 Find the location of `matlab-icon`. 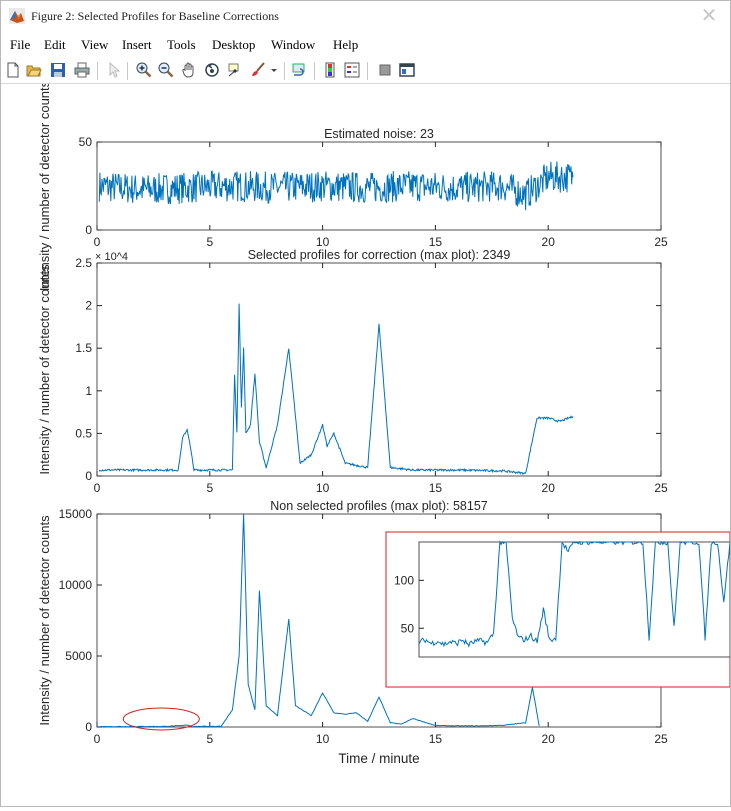

matlab-icon is located at coordinates (17, 16).